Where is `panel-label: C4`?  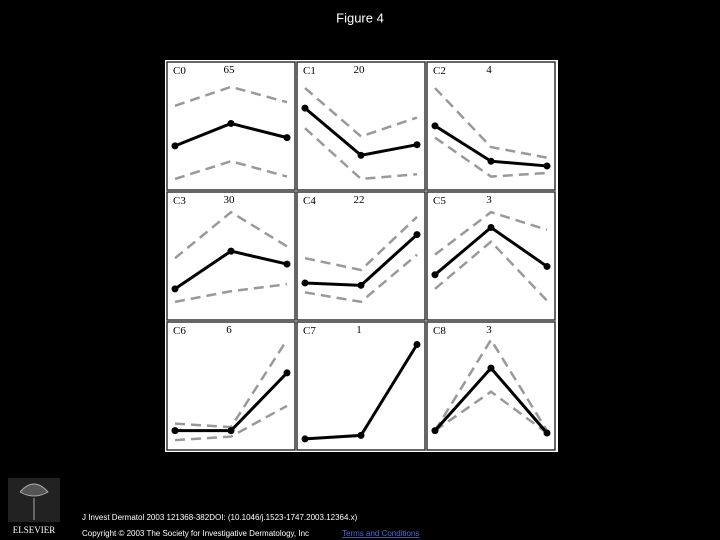
panel-label: C4 is located at coordinates (309, 201).